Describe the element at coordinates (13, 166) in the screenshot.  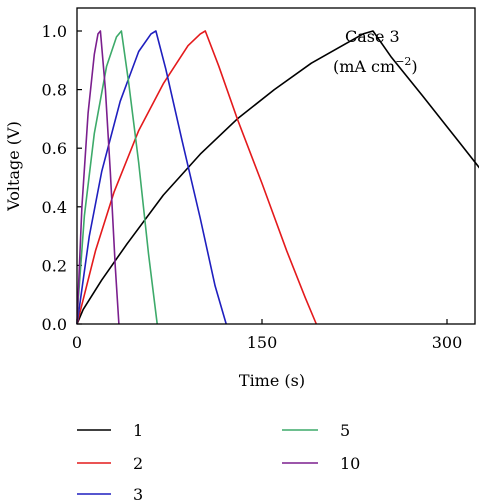
I see `y-axis-label: Voltage (V)` at that location.